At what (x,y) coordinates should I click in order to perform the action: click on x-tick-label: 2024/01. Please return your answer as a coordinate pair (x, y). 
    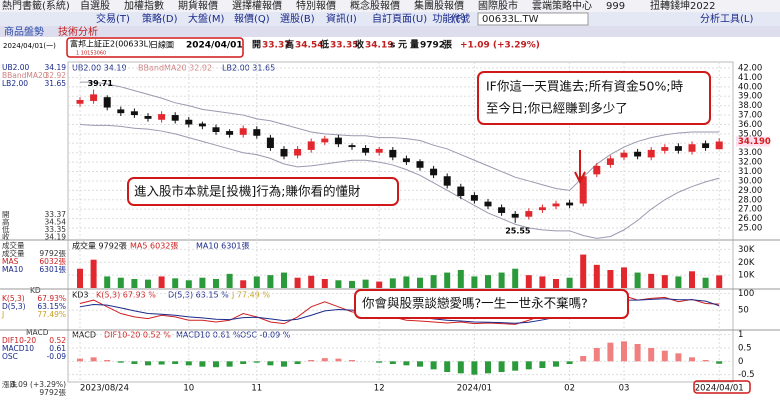
    Looking at the image, I should click on (474, 389).